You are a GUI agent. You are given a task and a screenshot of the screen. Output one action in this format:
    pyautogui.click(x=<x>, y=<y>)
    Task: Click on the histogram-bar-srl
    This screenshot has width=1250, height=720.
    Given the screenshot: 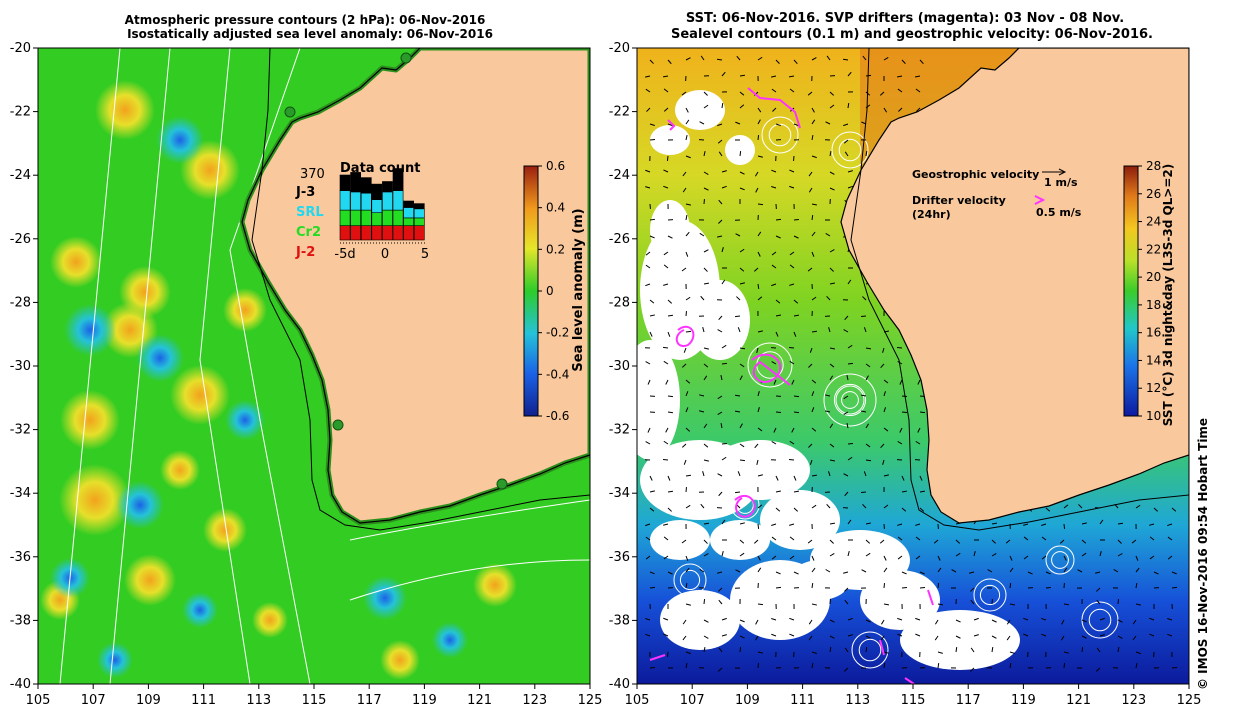 What is the action you would take?
    pyautogui.click(x=409, y=213)
    